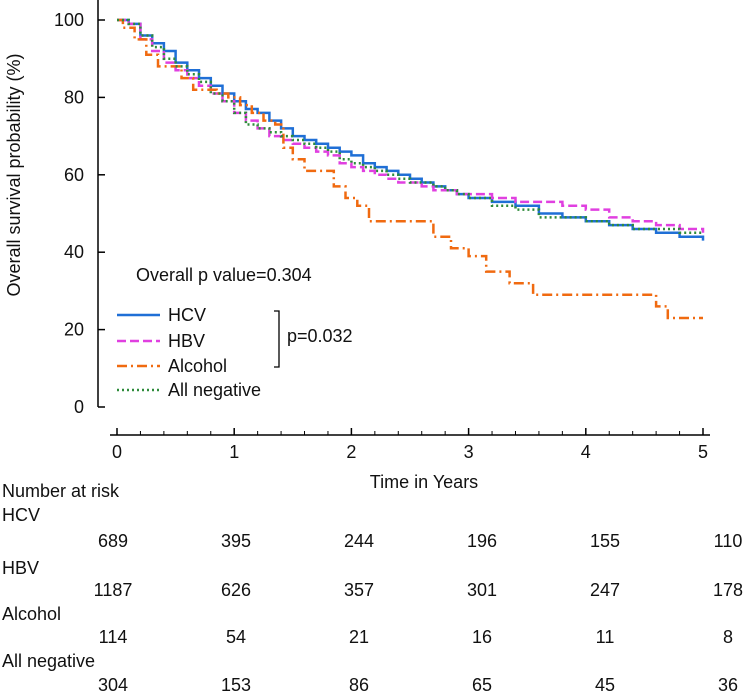 This screenshot has width=750, height=696. I want to click on risk-count: 301, so click(482, 590).